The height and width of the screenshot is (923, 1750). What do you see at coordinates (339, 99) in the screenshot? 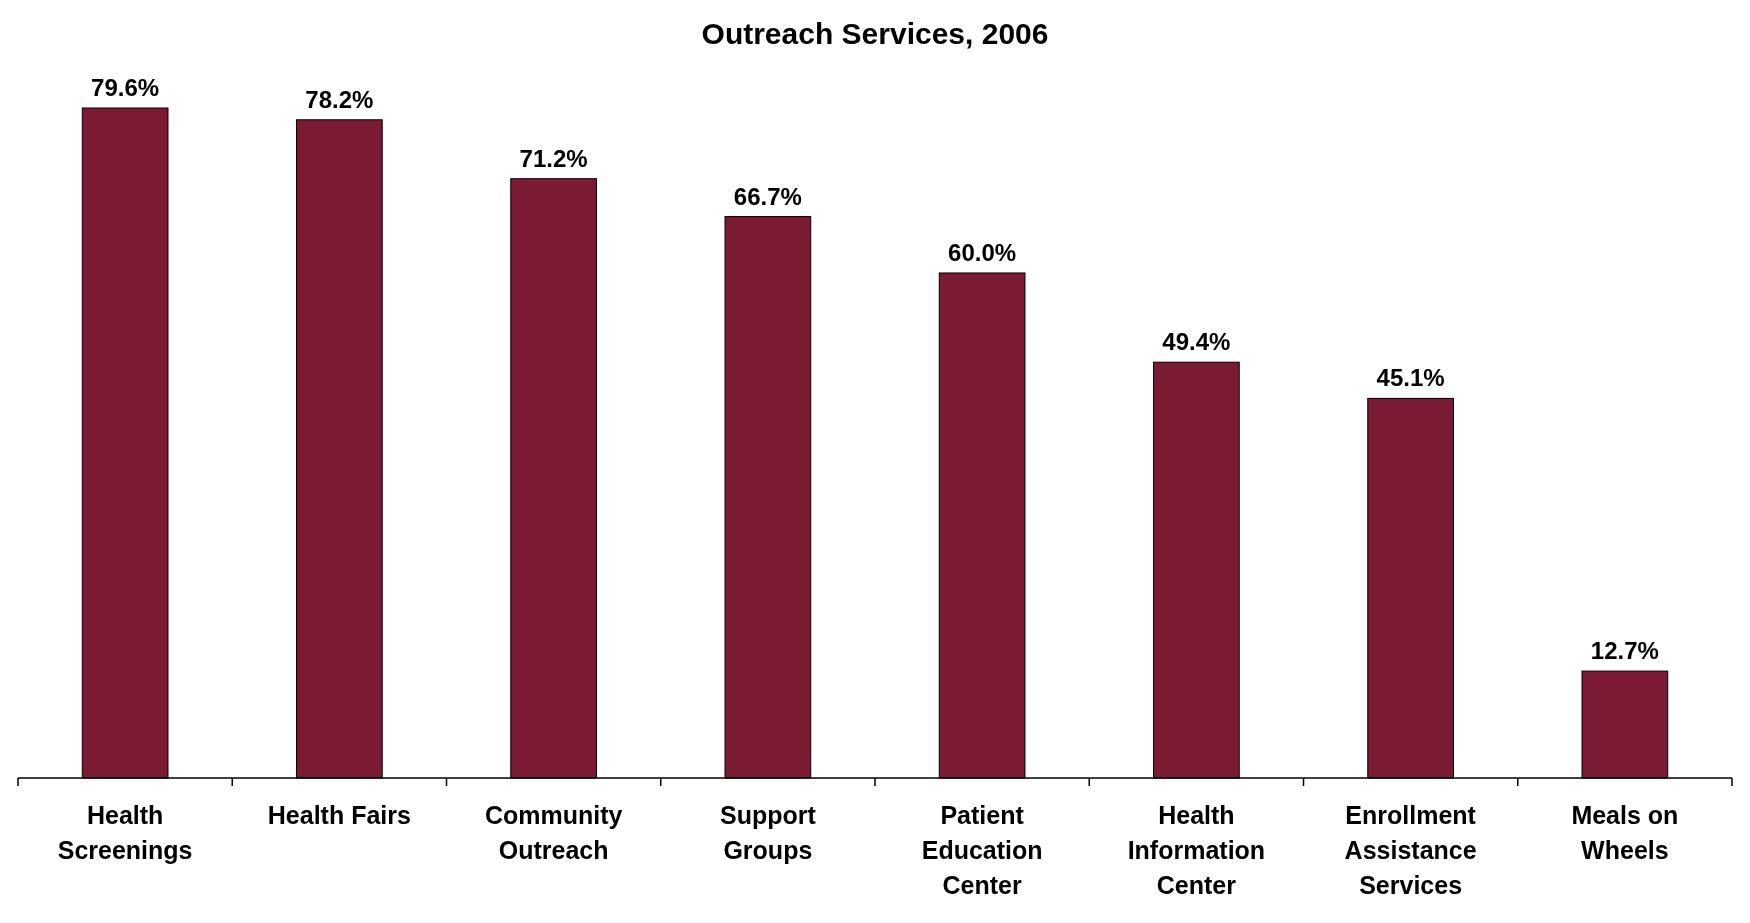
I see `data-label: 78.2%` at bounding box center [339, 99].